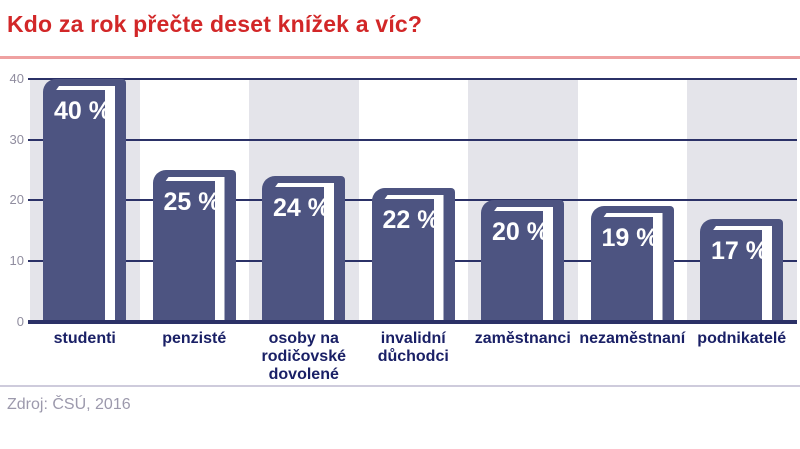 Image resolution: width=800 pixels, height=449 pixels. I want to click on x-axis-label: penzisté, so click(194, 338).